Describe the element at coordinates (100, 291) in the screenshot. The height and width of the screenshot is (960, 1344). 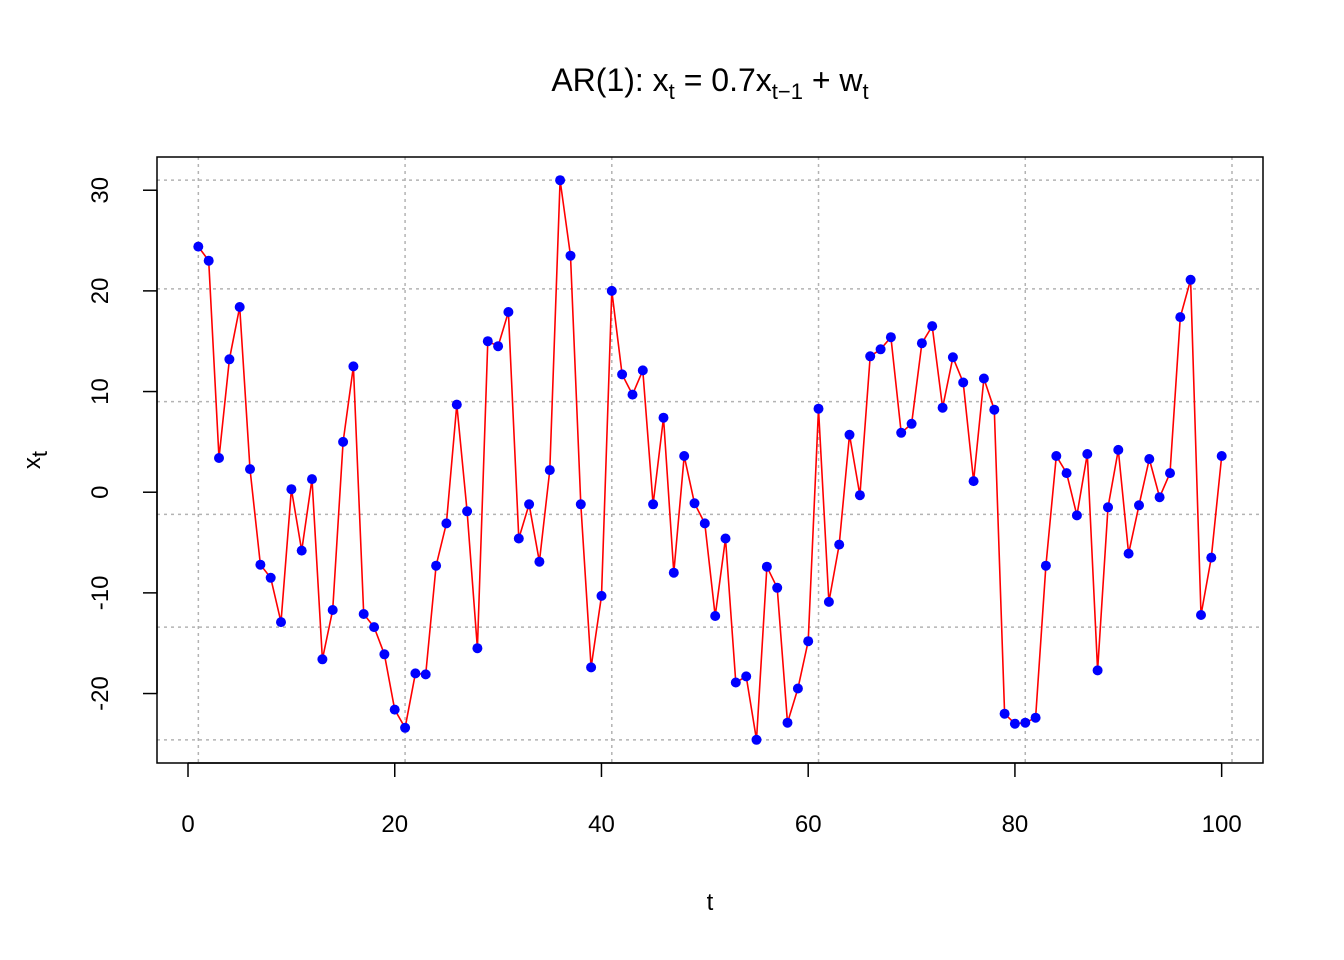
I see `y-tick-label: 20` at that location.